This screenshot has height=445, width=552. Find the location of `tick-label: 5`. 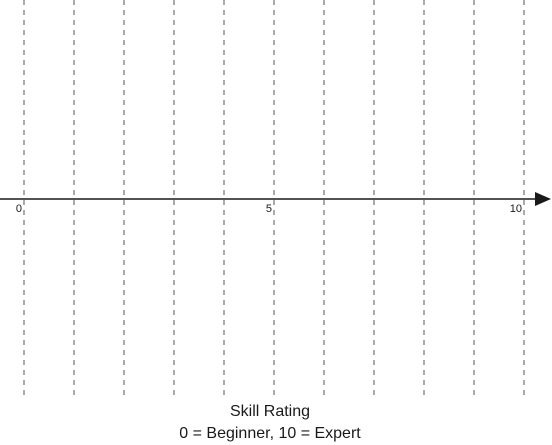

tick-label: 5 is located at coordinates (269, 209).